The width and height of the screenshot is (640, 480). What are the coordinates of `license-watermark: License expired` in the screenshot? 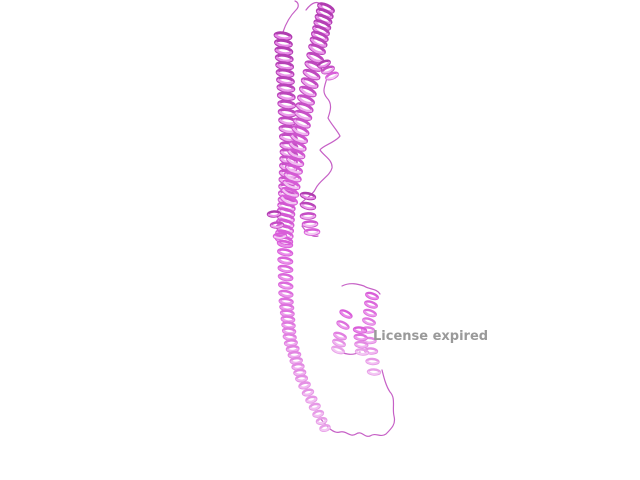 It's located at (431, 336).